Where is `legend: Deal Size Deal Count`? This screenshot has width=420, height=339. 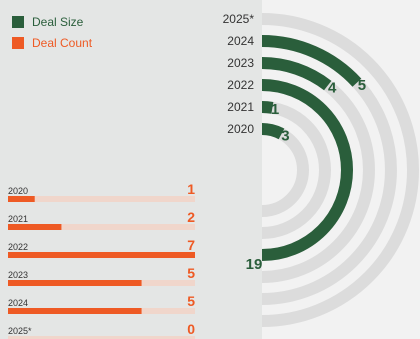 legend: Deal Size Deal Count is located at coordinates (52, 32).